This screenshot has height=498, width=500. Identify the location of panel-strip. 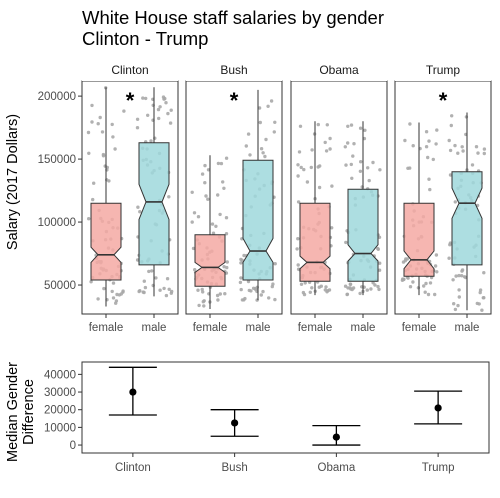
(443, 69).